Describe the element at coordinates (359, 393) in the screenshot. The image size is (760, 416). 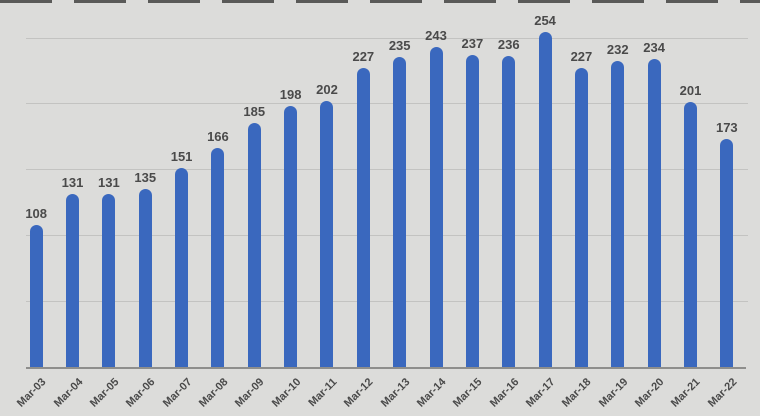
I see `x-axis-label-Mar-12: Mar-12` at that location.